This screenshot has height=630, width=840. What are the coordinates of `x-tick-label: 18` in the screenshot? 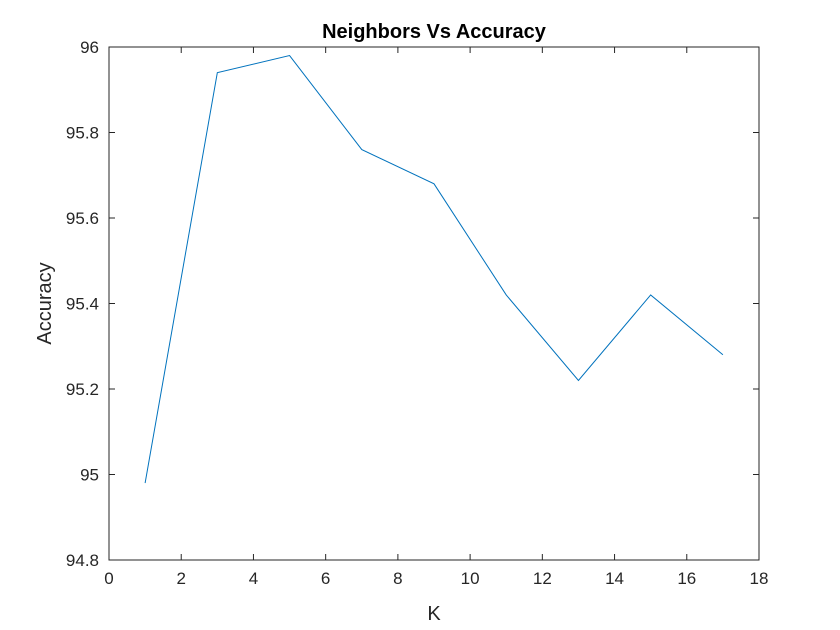 It's located at (759, 578).